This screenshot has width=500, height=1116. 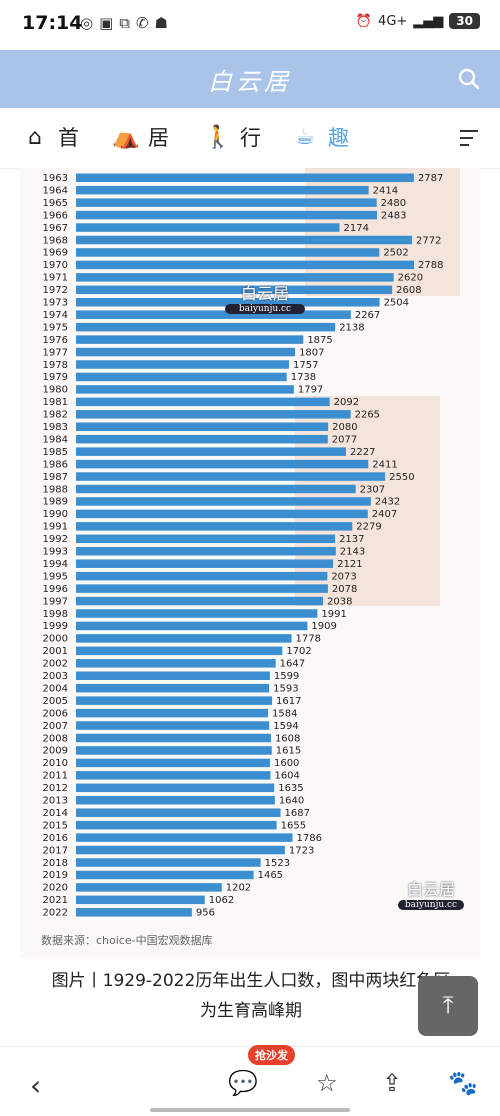 I want to click on year-label: 1999, so click(x=55, y=626).